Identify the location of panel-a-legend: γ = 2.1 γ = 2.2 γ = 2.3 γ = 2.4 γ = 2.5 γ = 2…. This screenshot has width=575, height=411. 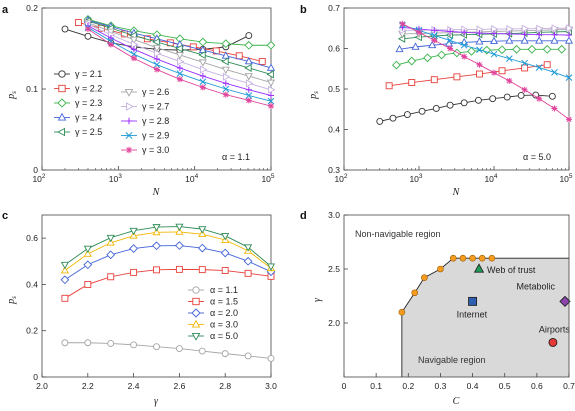
(111, 112).